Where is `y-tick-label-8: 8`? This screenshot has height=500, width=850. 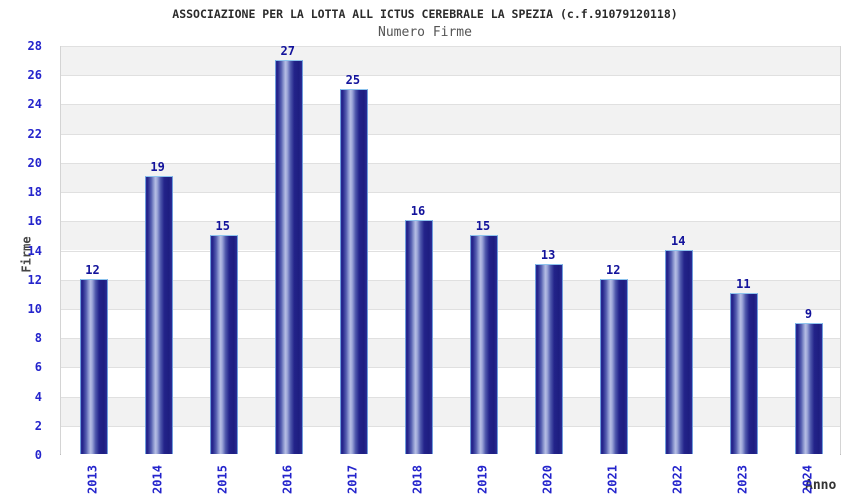
y-tick-label-8: 8 is located at coordinates (38, 338).